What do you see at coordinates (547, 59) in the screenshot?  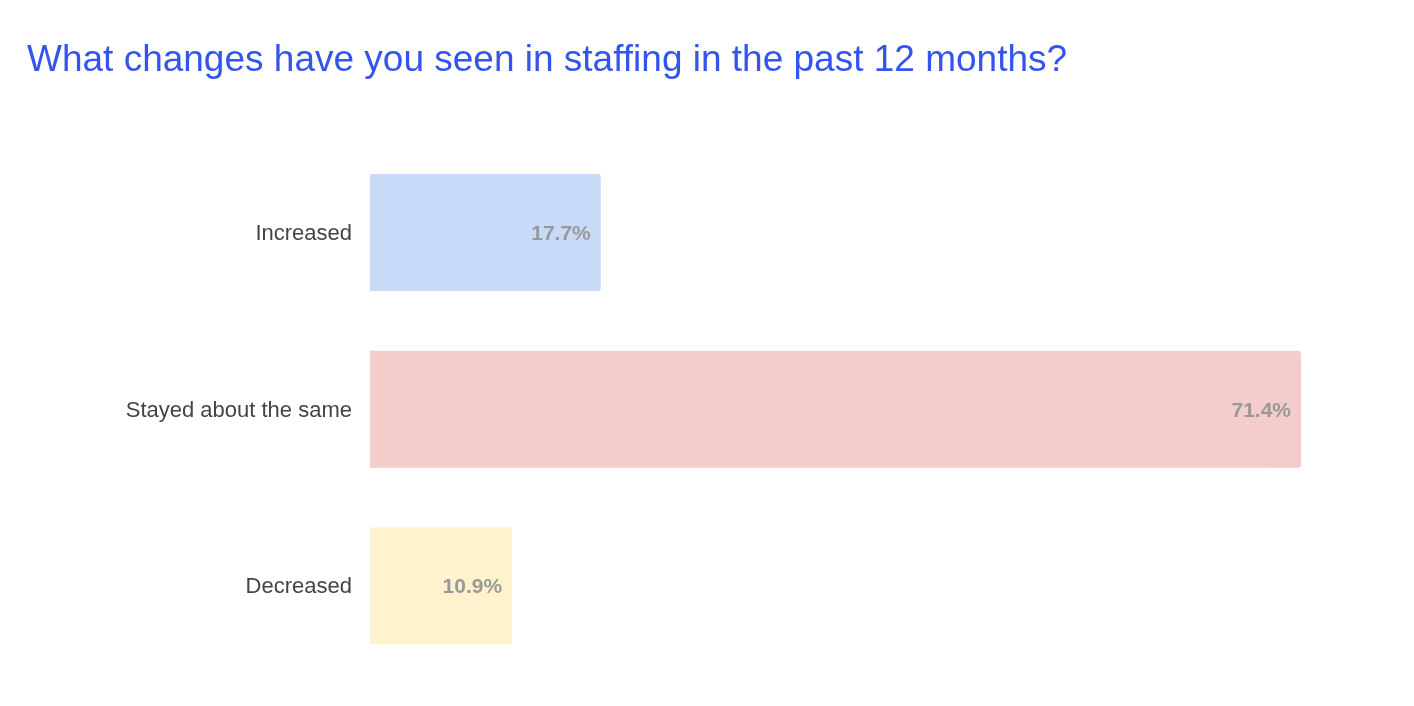 I see `chart-title: What changes have you seen in staffing in the past 12 months?` at bounding box center [547, 59].